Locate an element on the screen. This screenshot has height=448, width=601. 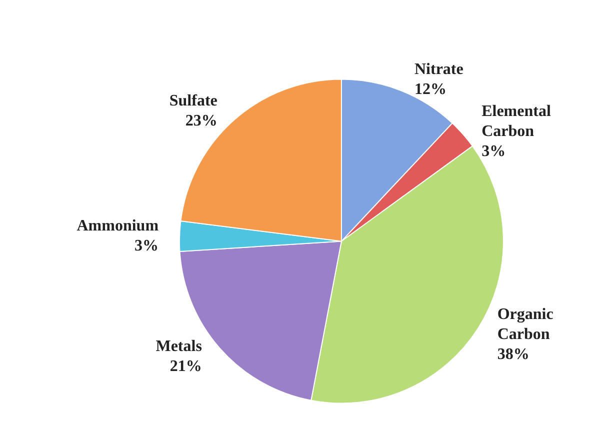
slice-label: Organic Carbon is located at coordinates (527, 325).